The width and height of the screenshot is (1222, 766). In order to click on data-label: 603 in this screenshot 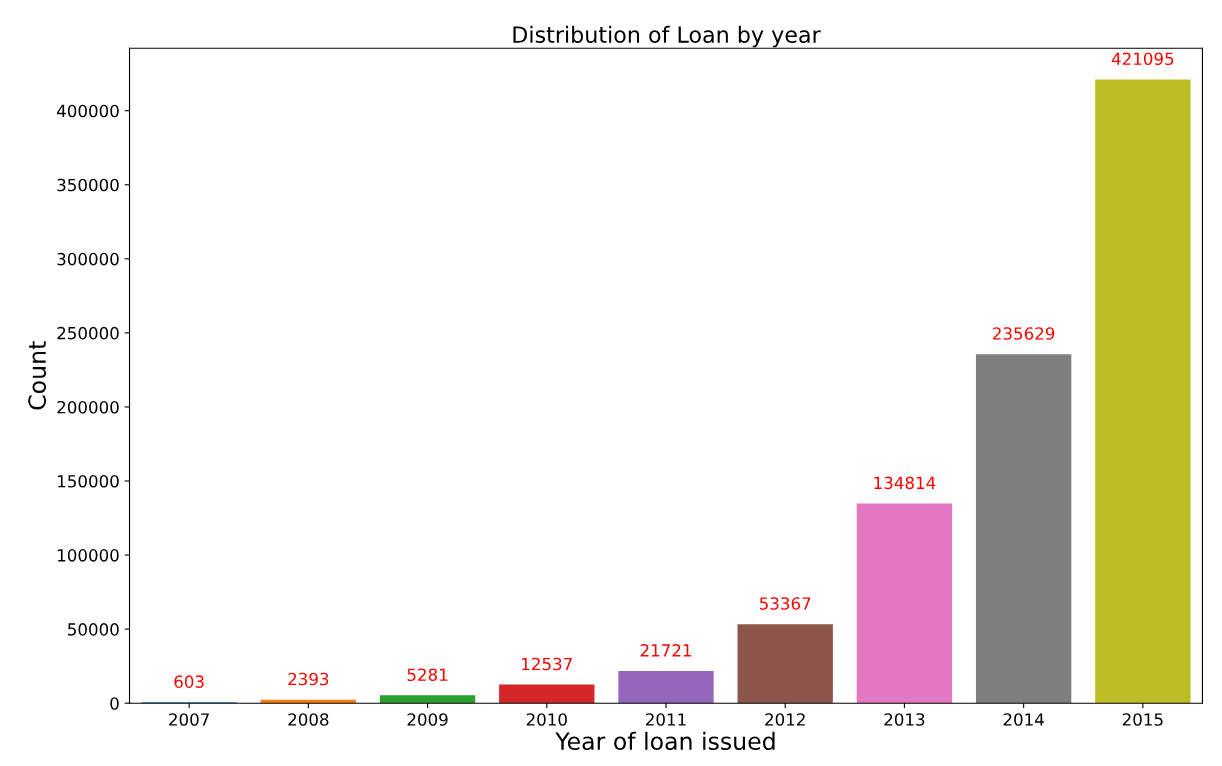, I will do `click(189, 681)`.